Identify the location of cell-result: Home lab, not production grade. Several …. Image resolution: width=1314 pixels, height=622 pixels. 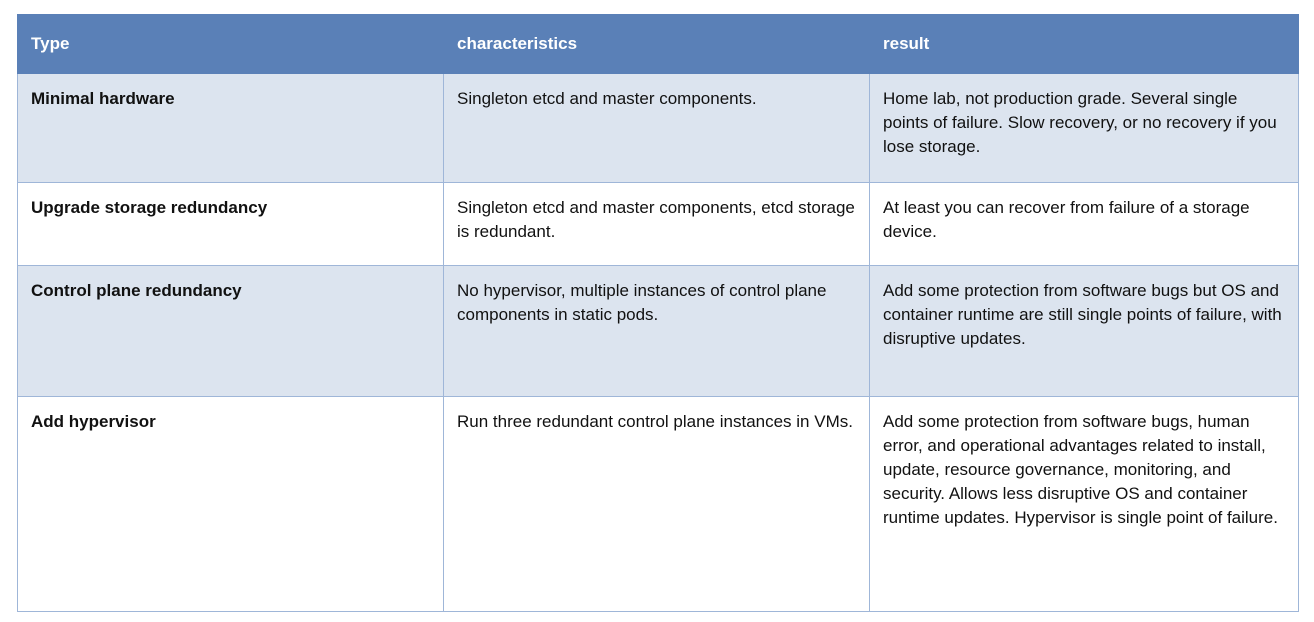
(1084, 128).